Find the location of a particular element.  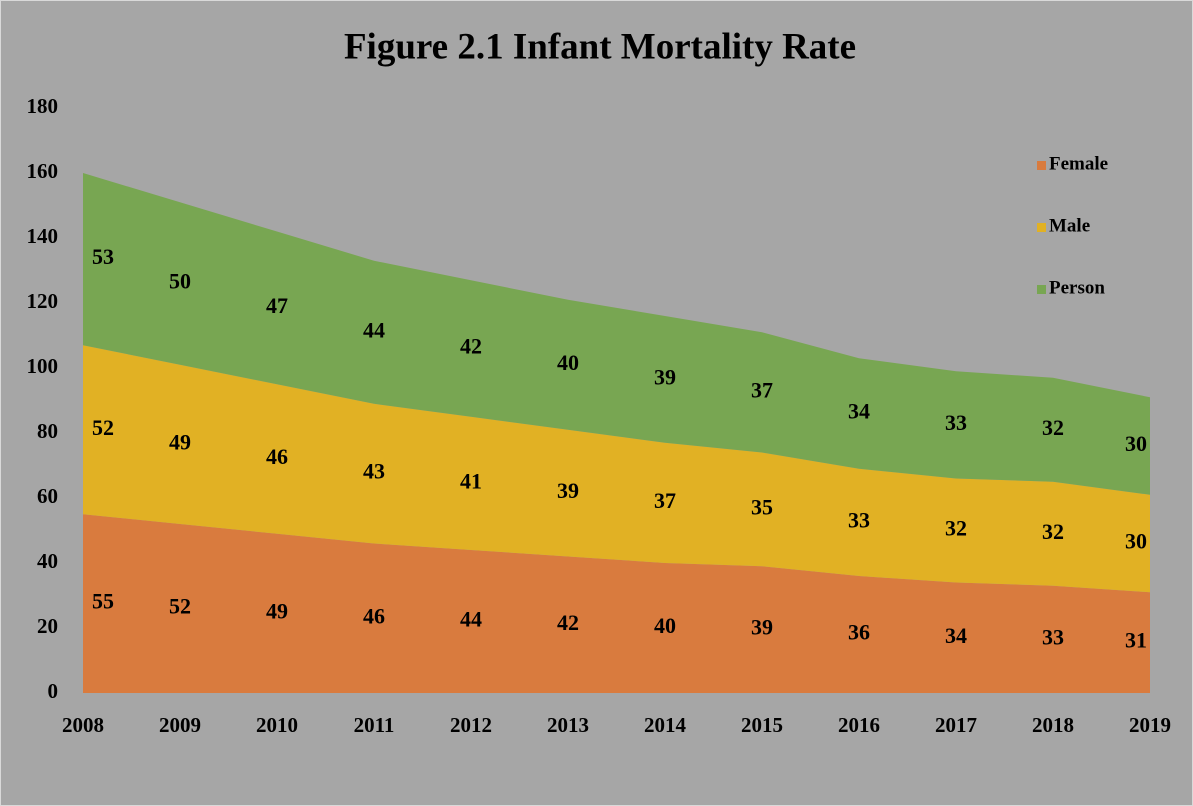

x-tick-label: 2013 is located at coordinates (568, 725).